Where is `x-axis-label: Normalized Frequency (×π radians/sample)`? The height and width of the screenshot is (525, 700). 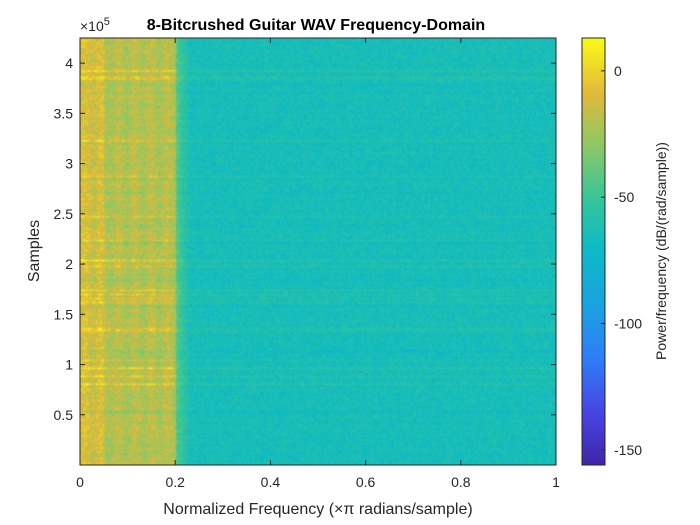 x-axis-label: Normalized Frequency (×π radians/sample) is located at coordinates (317, 509).